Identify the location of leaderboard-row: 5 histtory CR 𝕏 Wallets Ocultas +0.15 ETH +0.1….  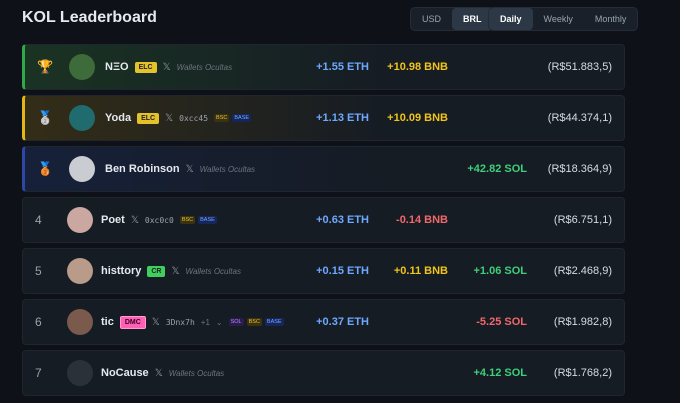
(323, 271).